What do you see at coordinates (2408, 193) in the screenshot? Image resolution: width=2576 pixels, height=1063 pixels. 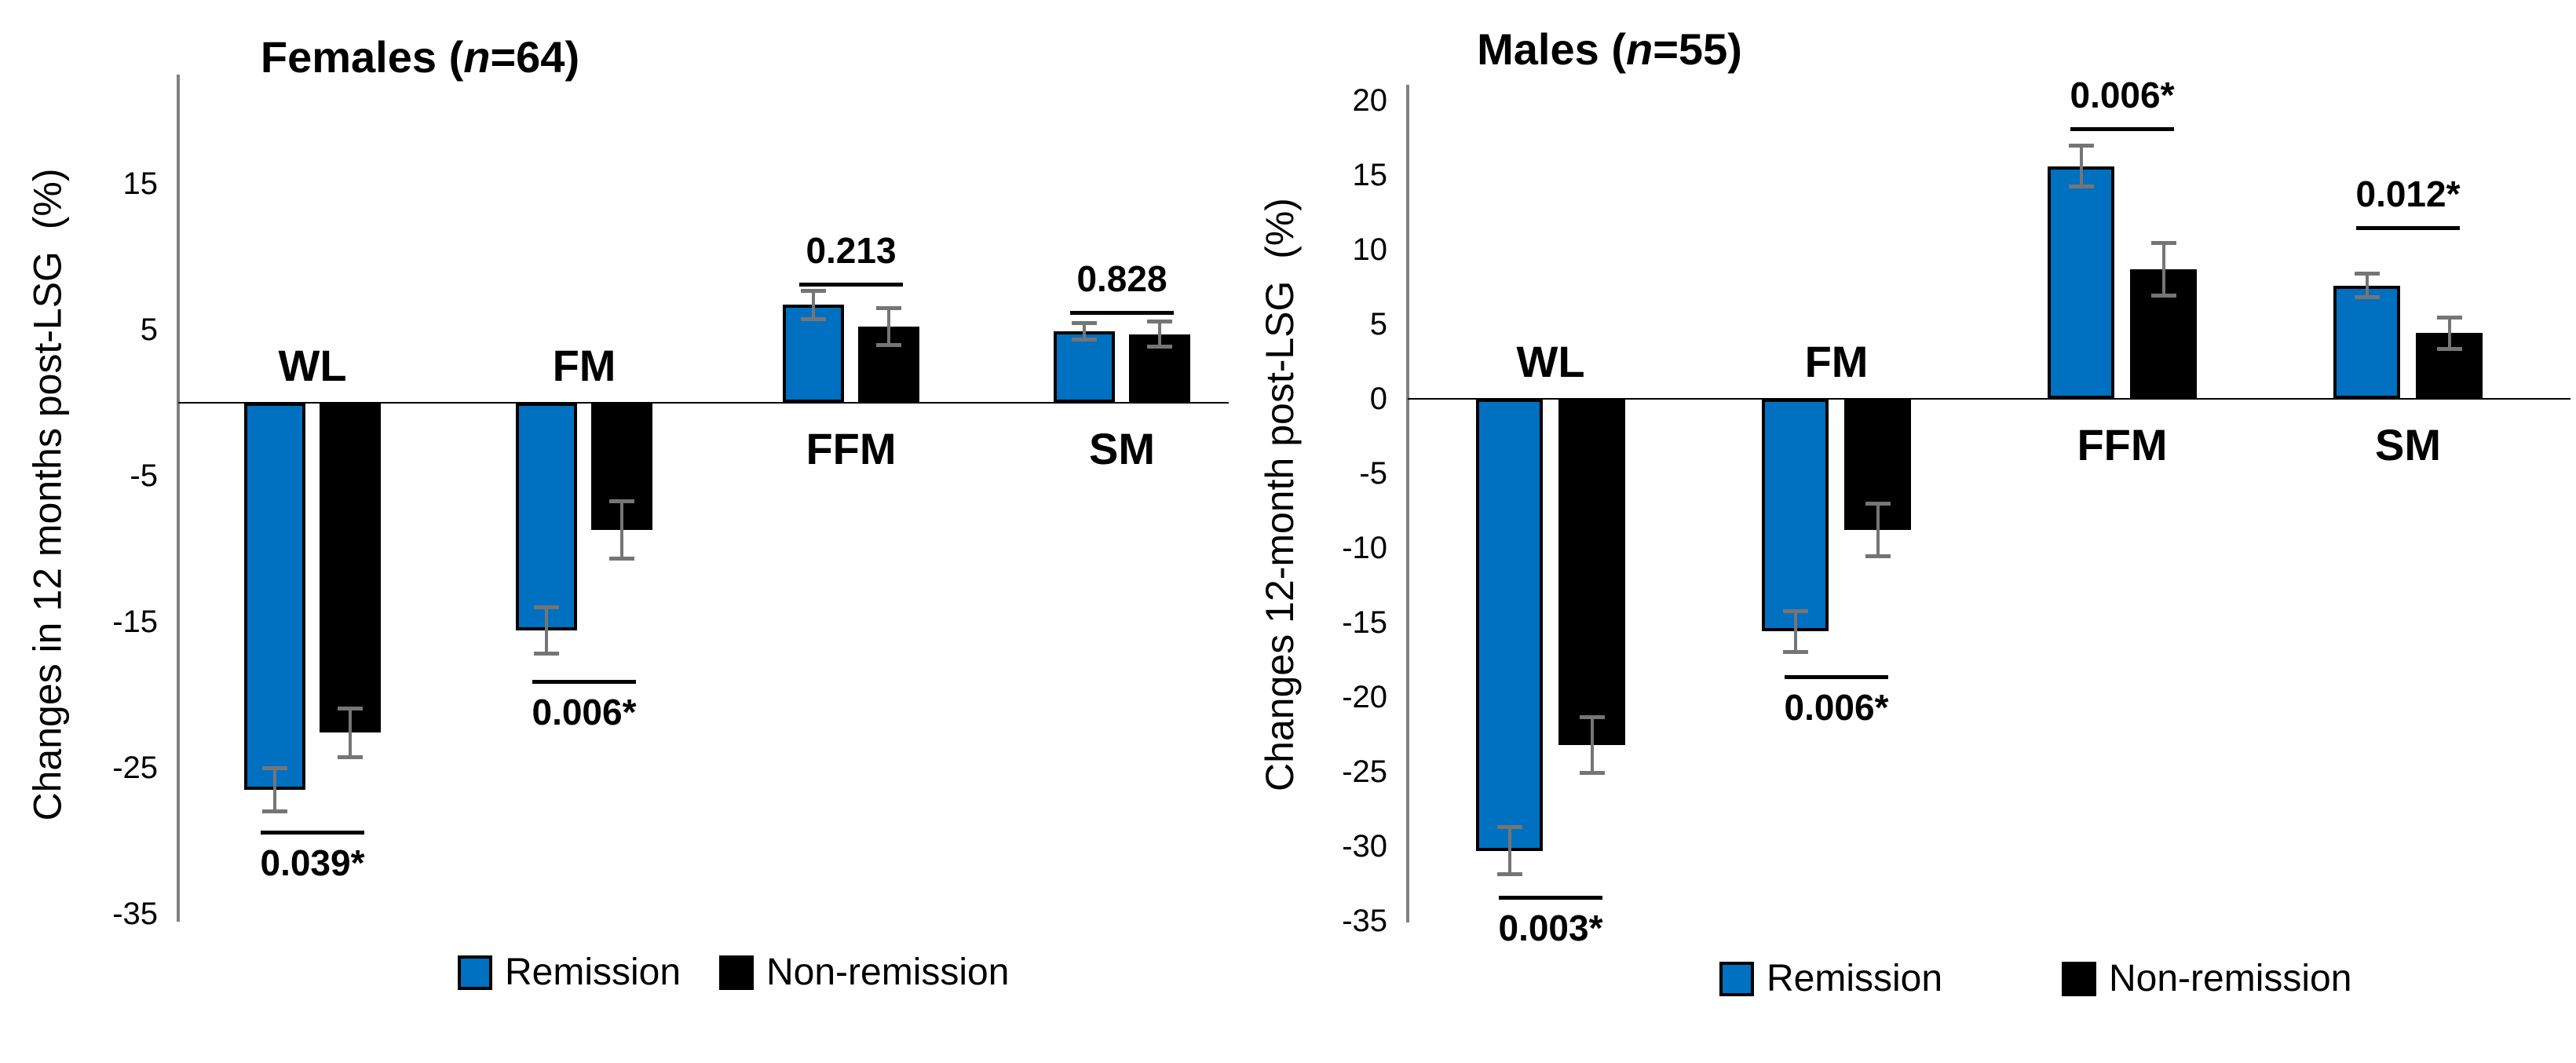 I see `p-value-sm: 0.012*` at bounding box center [2408, 193].